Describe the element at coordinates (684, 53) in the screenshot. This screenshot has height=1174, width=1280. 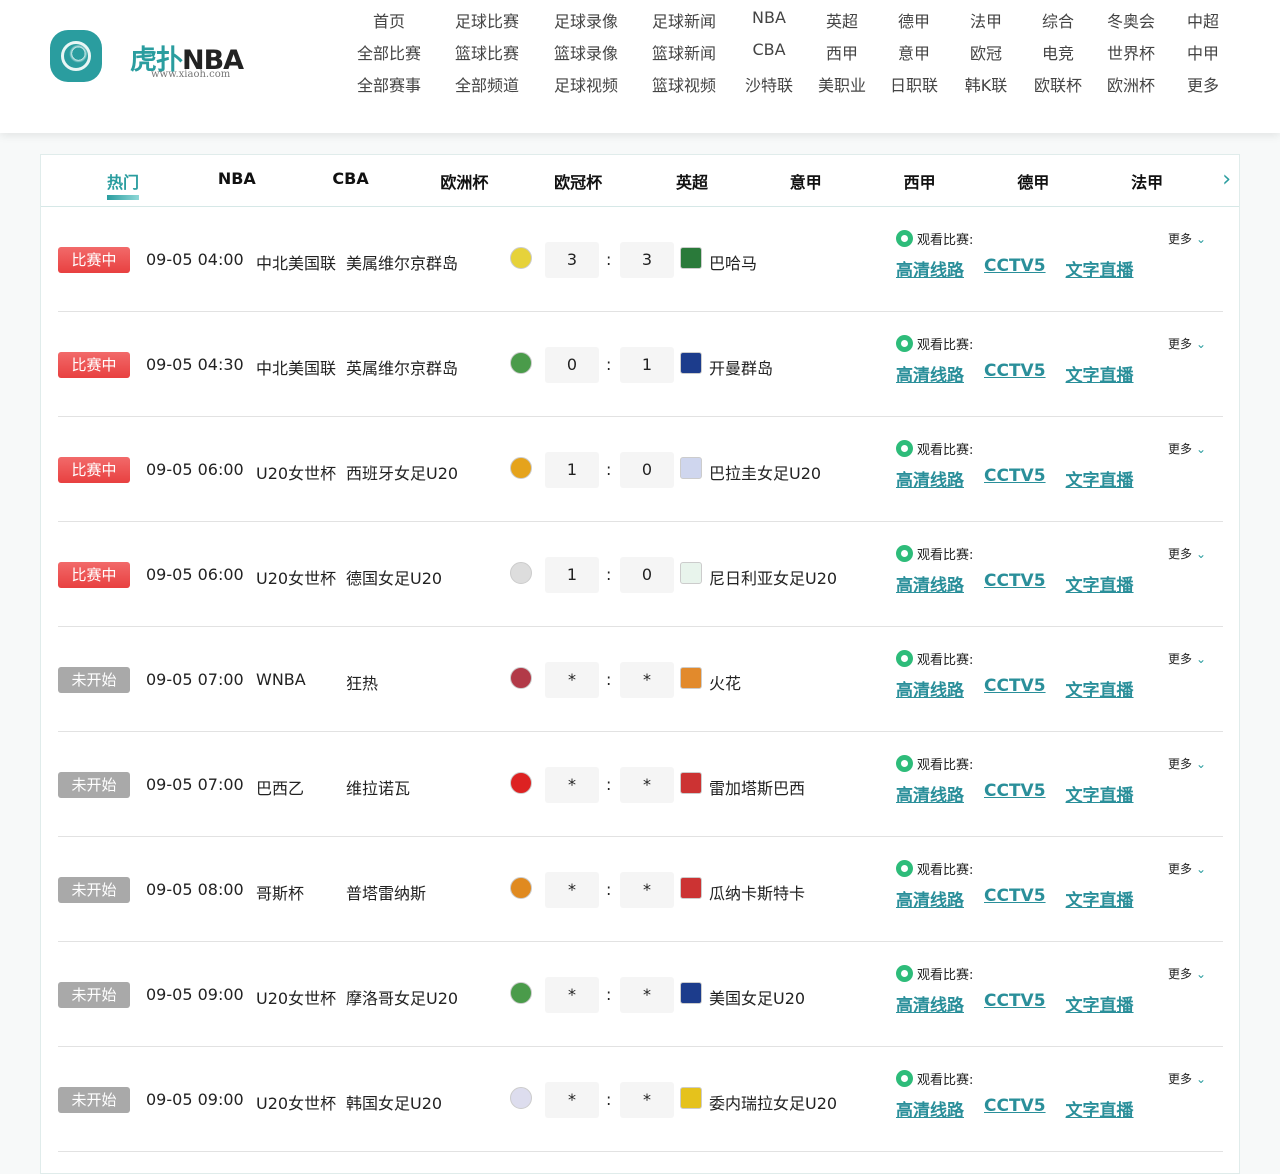
I see `nav-link: 篮球新闻` at that location.